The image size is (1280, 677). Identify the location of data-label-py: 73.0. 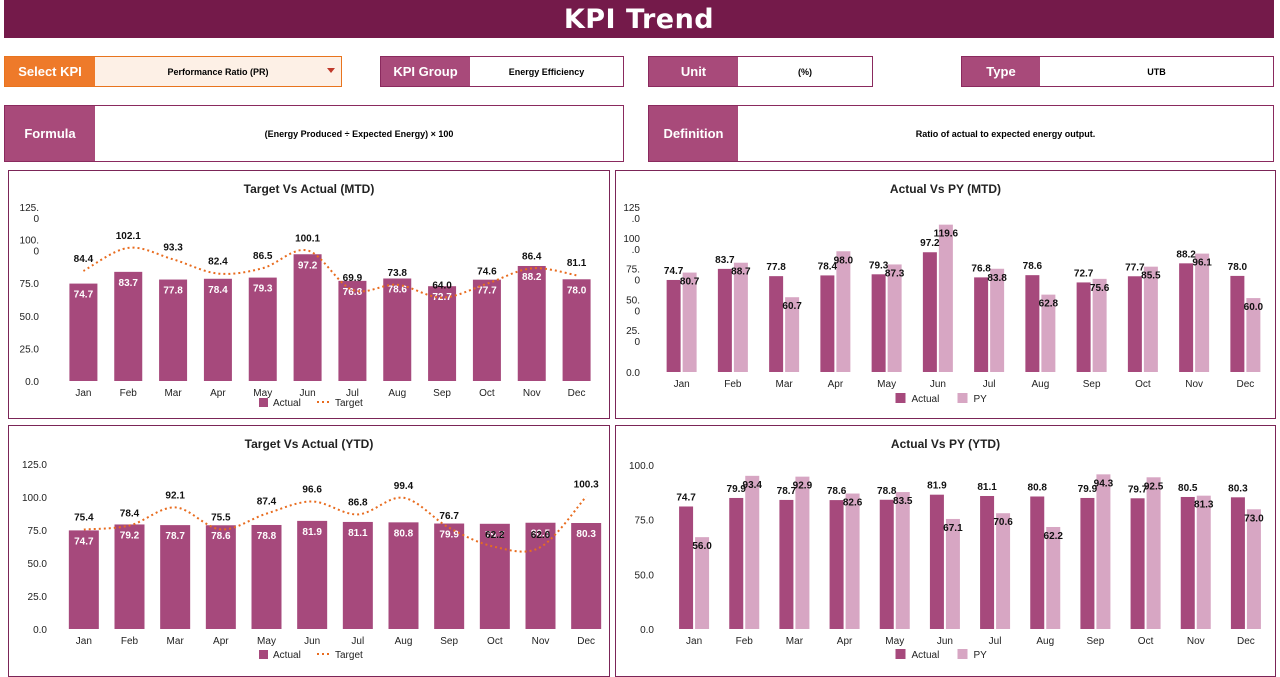
(1254, 518).